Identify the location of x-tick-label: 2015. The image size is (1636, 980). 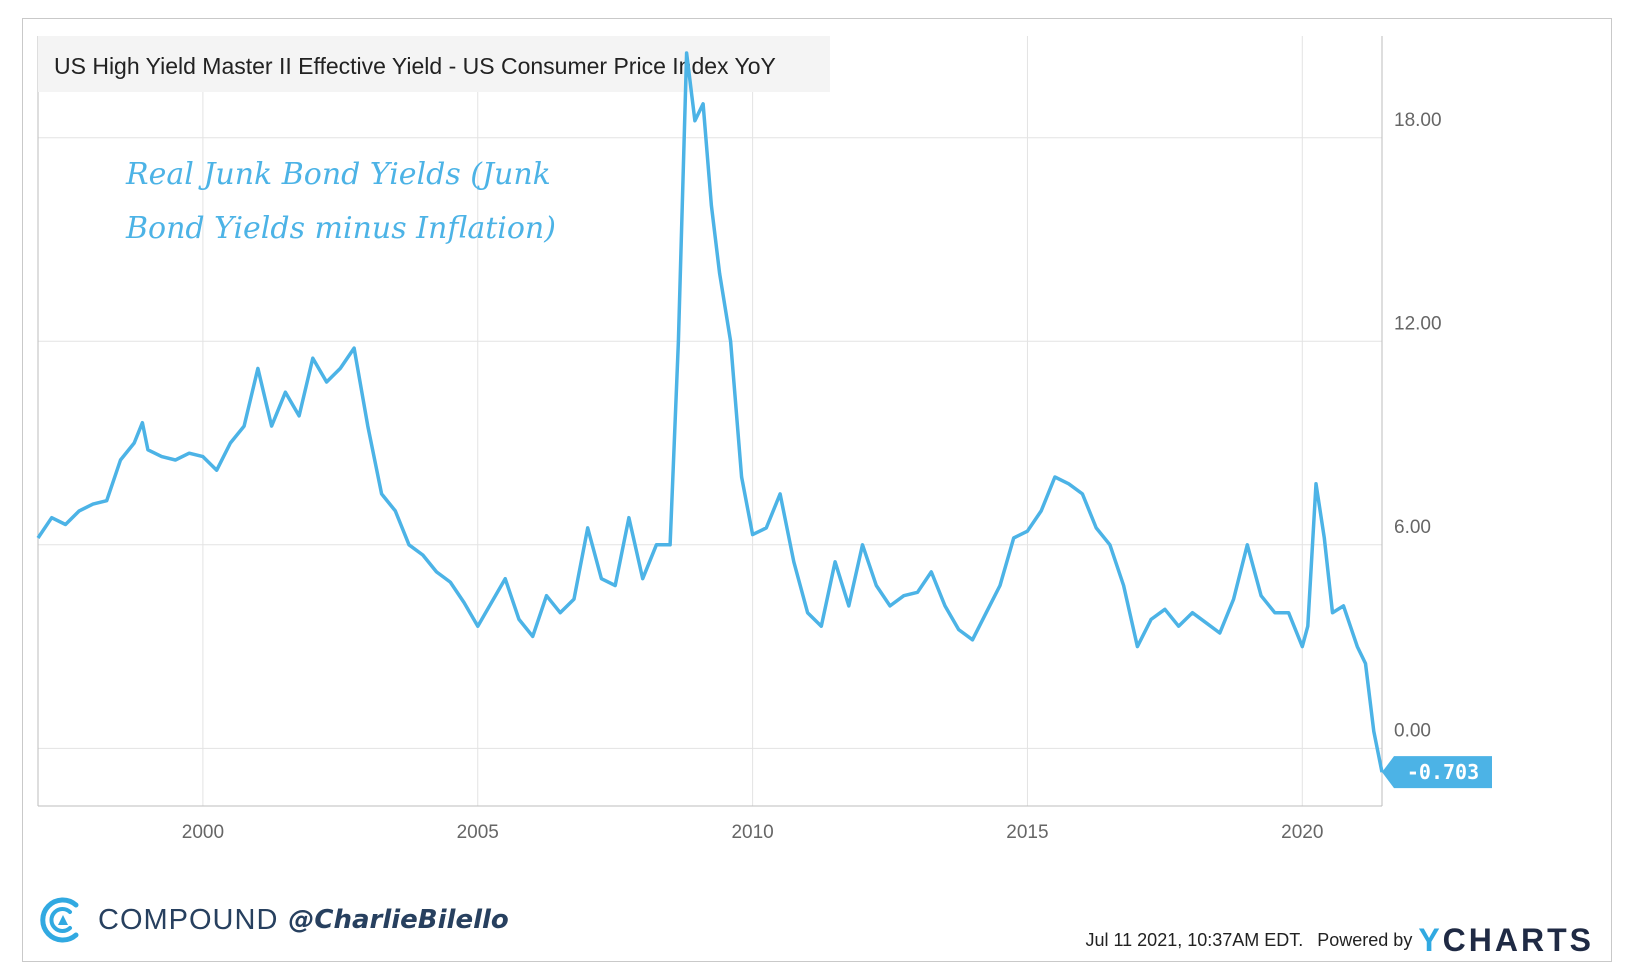
(1027, 832).